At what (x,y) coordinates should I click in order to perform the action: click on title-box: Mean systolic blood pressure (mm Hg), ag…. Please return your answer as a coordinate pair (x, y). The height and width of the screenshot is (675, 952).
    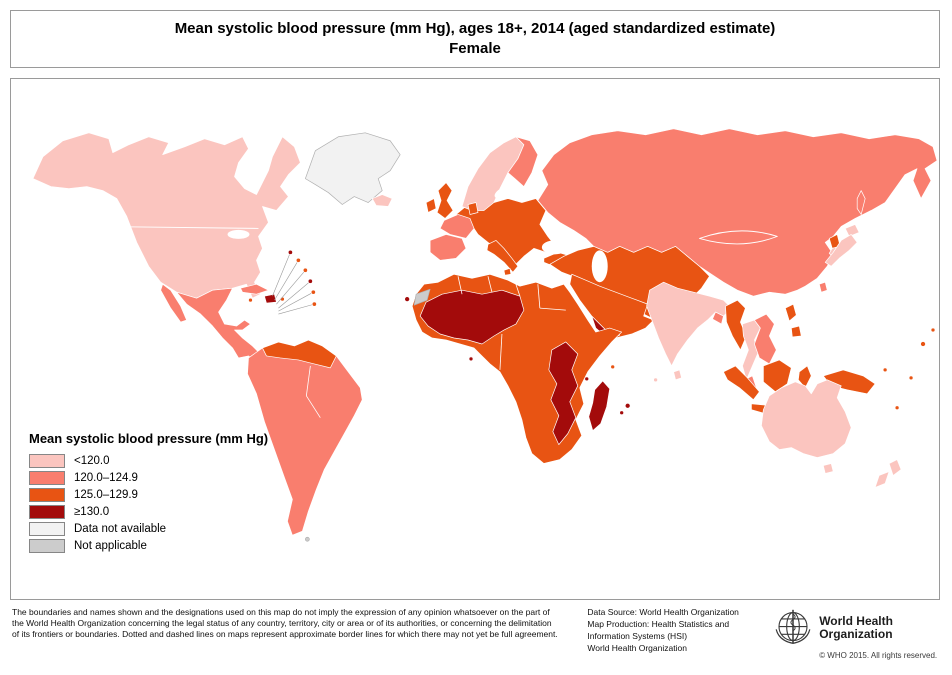
    Looking at the image, I should click on (475, 39).